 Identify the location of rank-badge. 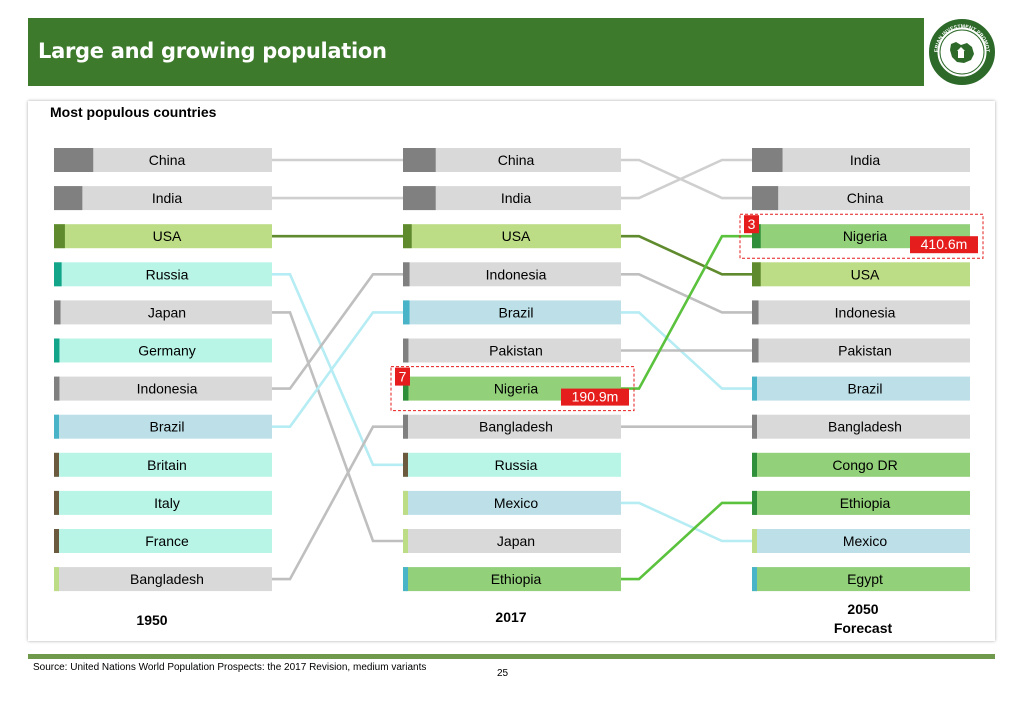
(402, 376).